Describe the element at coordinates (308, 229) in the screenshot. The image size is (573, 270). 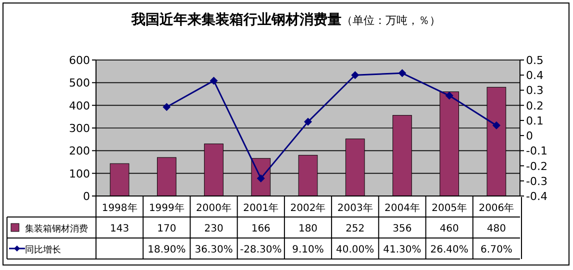
I see `data-label: 180` at that location.